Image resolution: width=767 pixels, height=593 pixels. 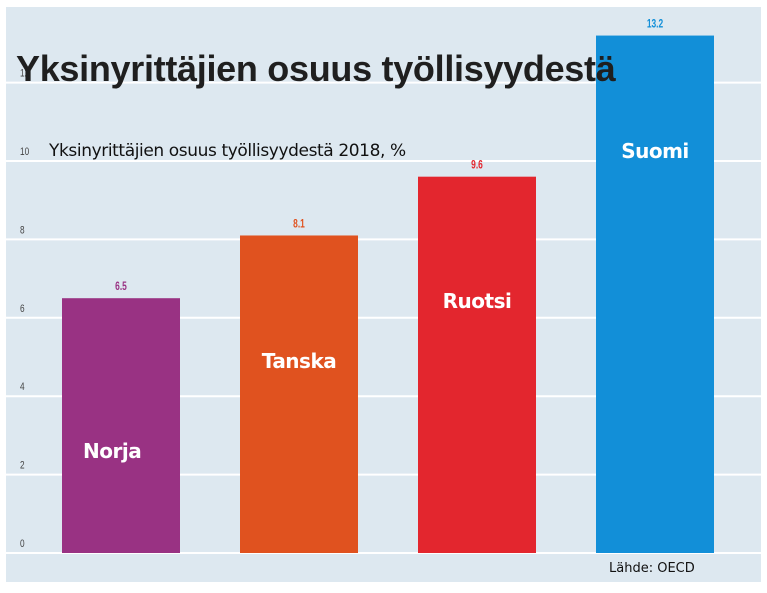 I want to click on data-label: 13.2, so click(x=655, y=24).